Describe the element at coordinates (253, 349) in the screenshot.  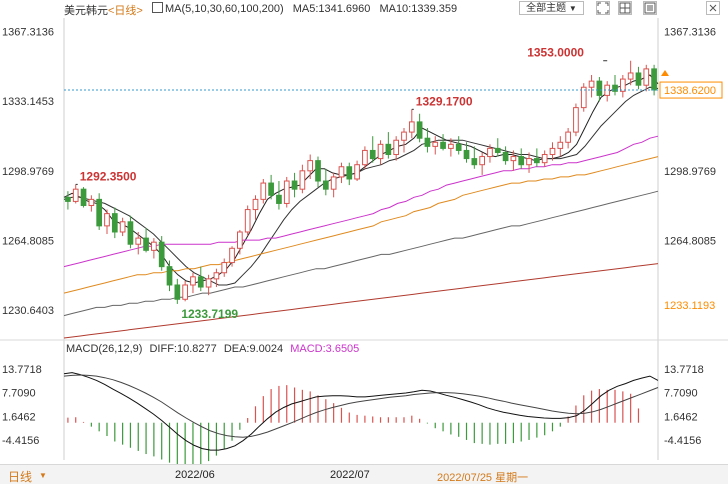
I see `macd-dea: DEA:9.0024` at that location.